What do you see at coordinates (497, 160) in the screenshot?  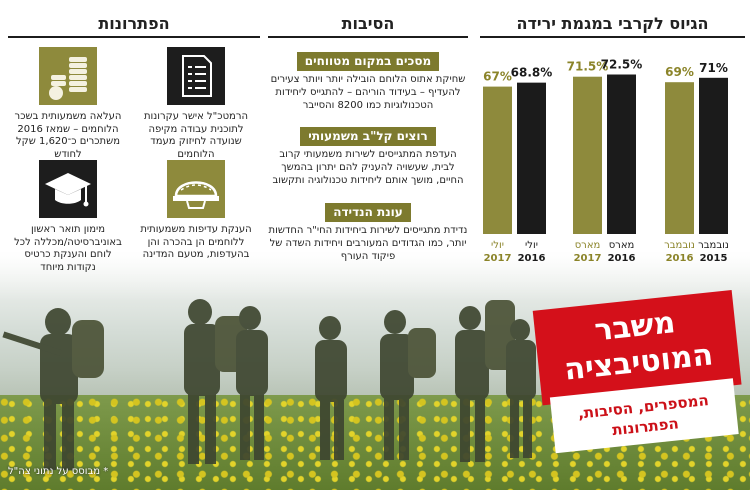 I see `bar-יולי-2017` at bounding box center [497, 160].